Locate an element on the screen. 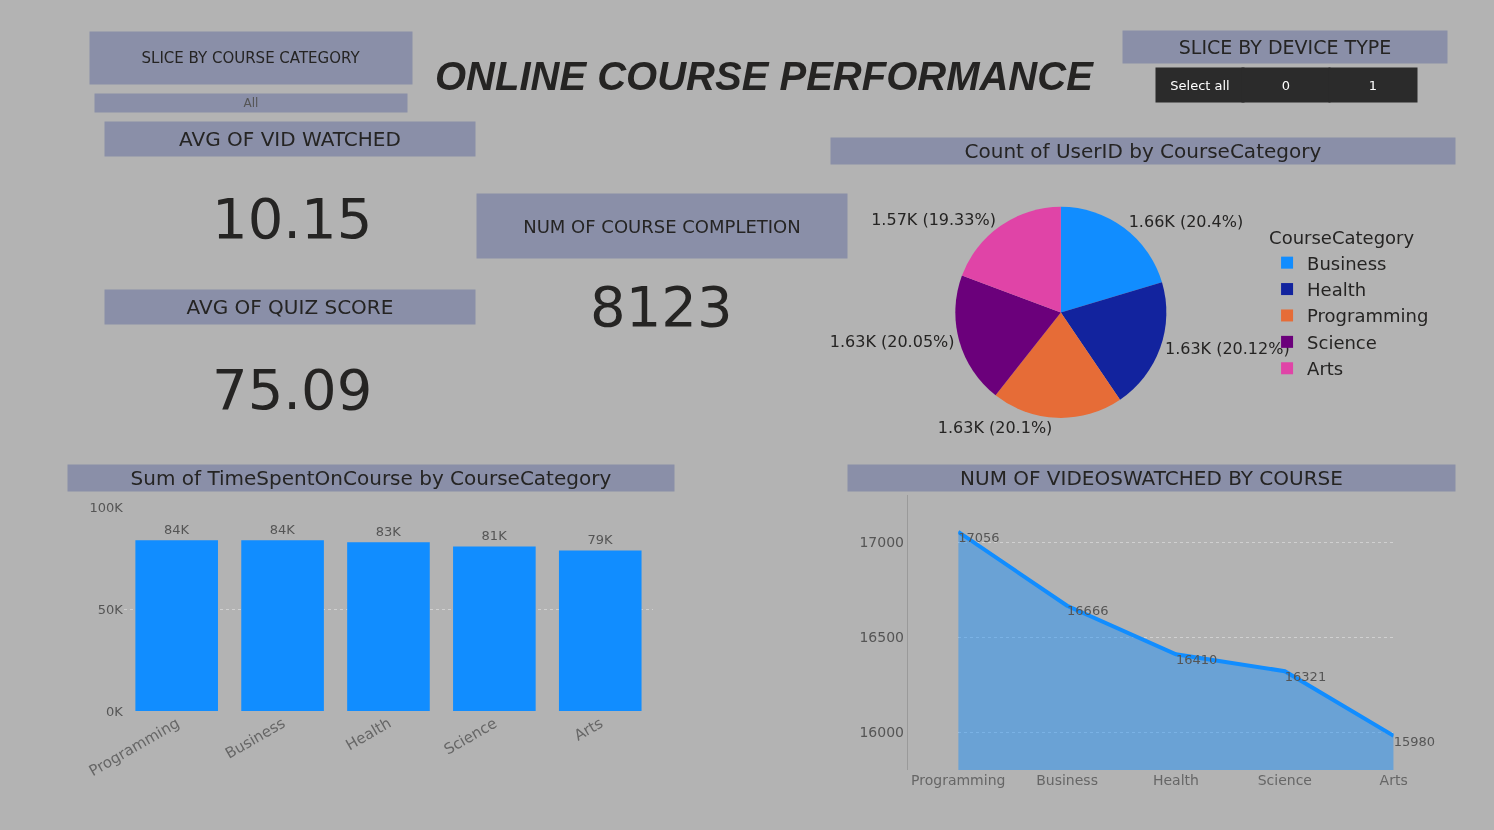  y-tick-label: 16000 is located at coordinates (881, 731).